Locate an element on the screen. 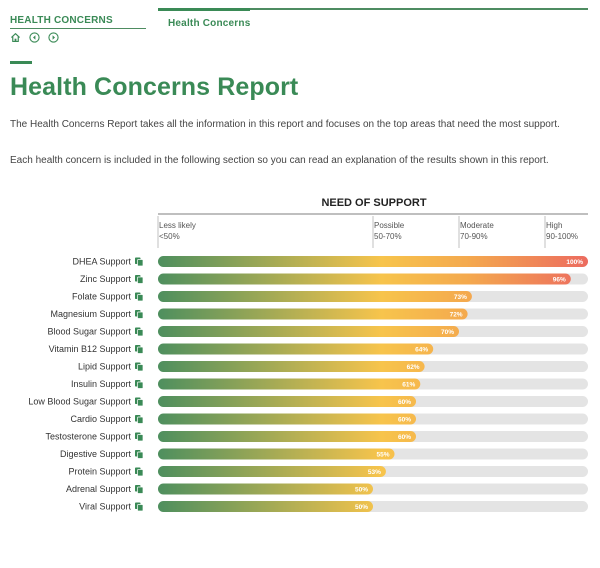 The height and width of the screenshot is (568, 600). data-label-vitamin-b12-support: 64% is located at coordinates (421, 350).